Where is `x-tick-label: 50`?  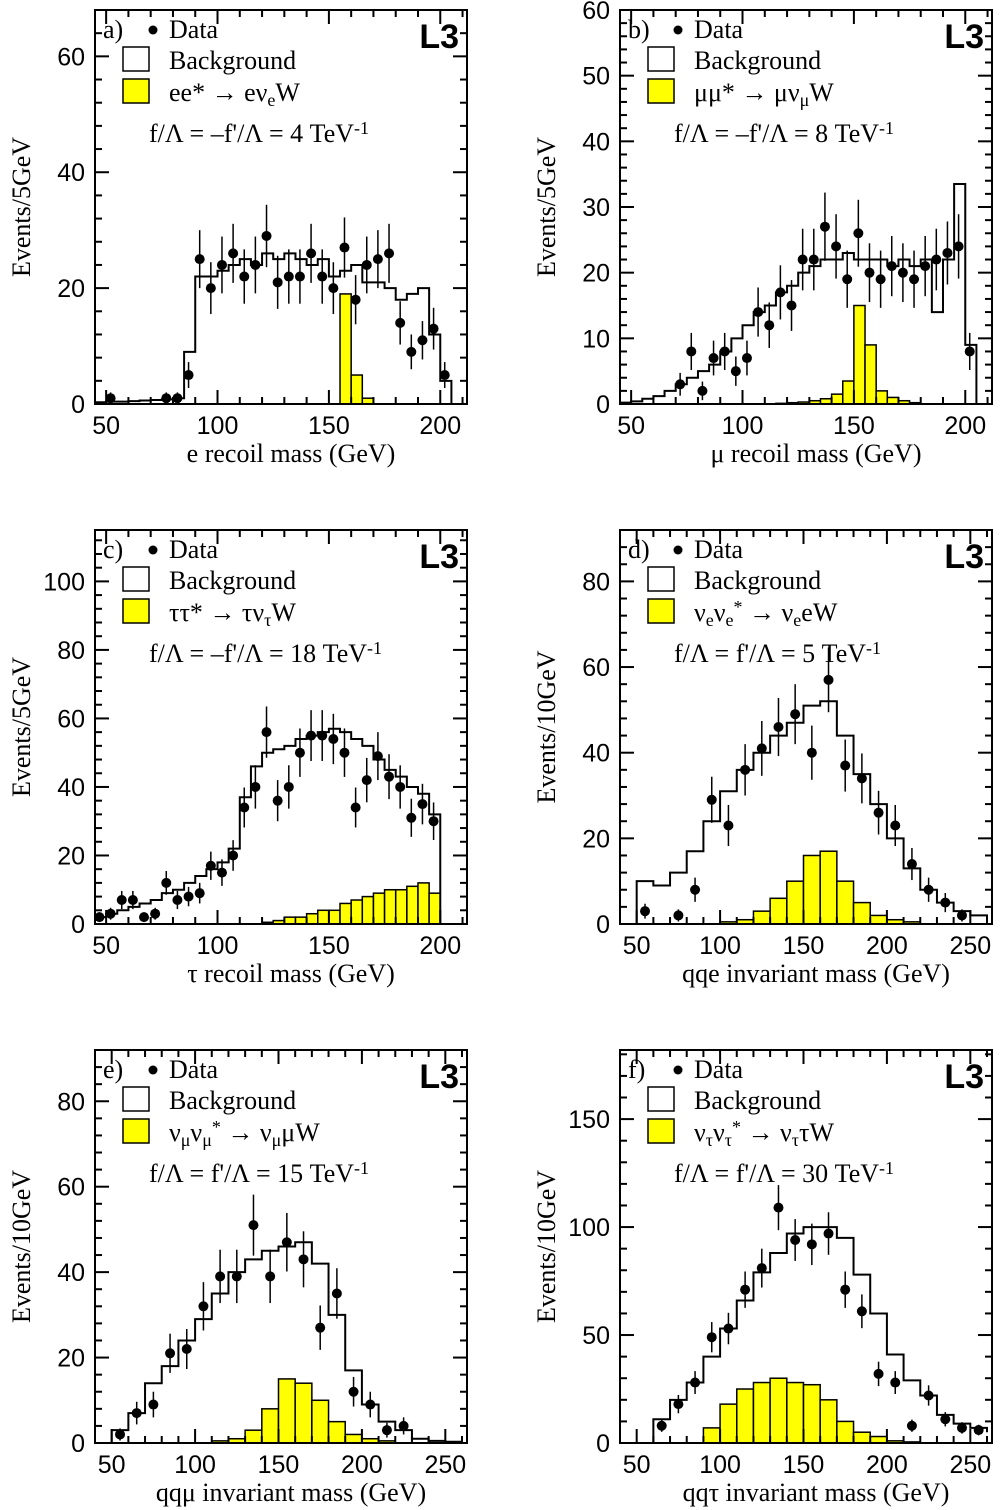 x-tick-label: 50 is located at coordinates (637, 1465).